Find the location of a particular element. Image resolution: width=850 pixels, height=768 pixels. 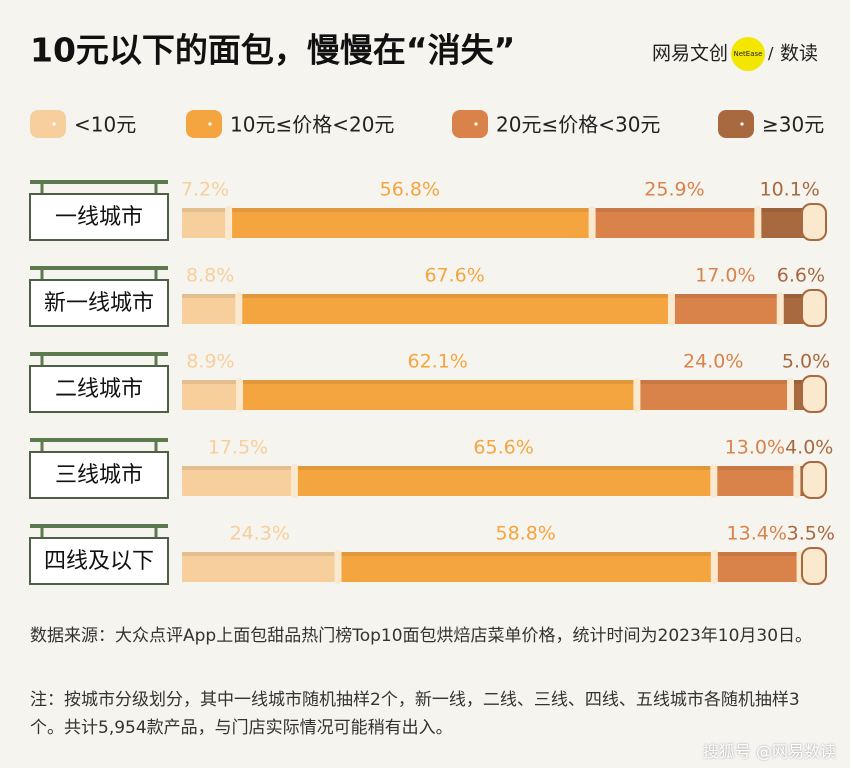

category-label: 四线及以下 is located at coordinates (99, 561).